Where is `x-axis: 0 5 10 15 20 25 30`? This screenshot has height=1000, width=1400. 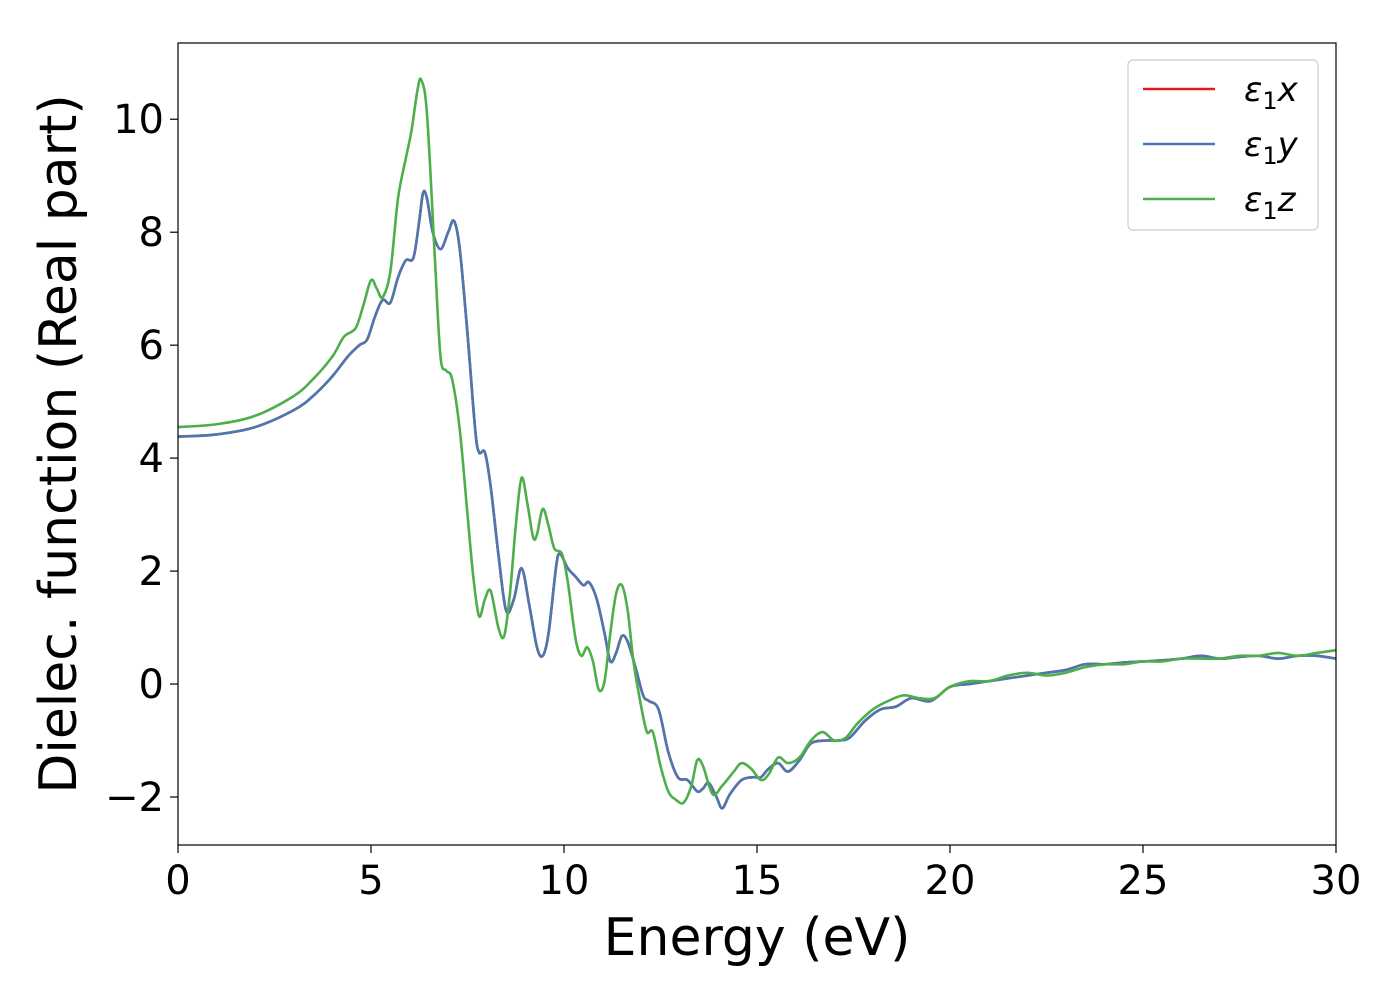
x-axis: 0 5 10 15 20 25 30 is located at coordinates (763, 874).